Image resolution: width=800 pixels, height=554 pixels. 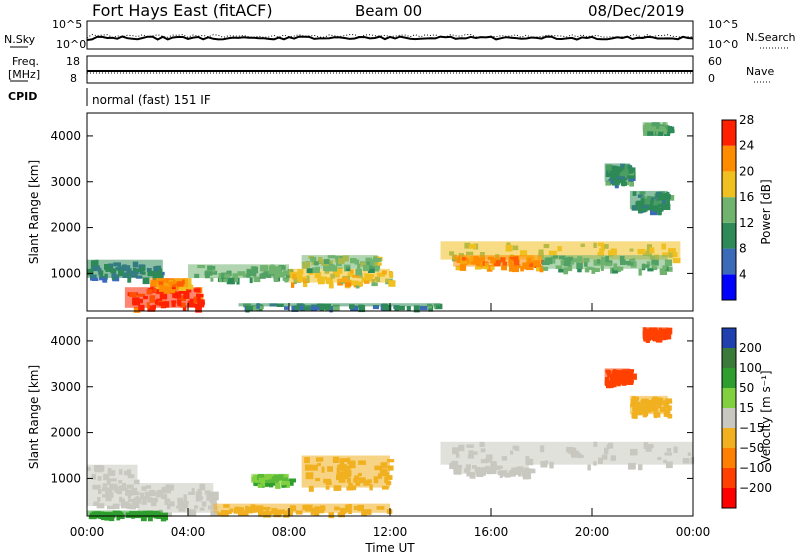 I want to click on freq-tick-top: 18, so click(x=73, y=61).